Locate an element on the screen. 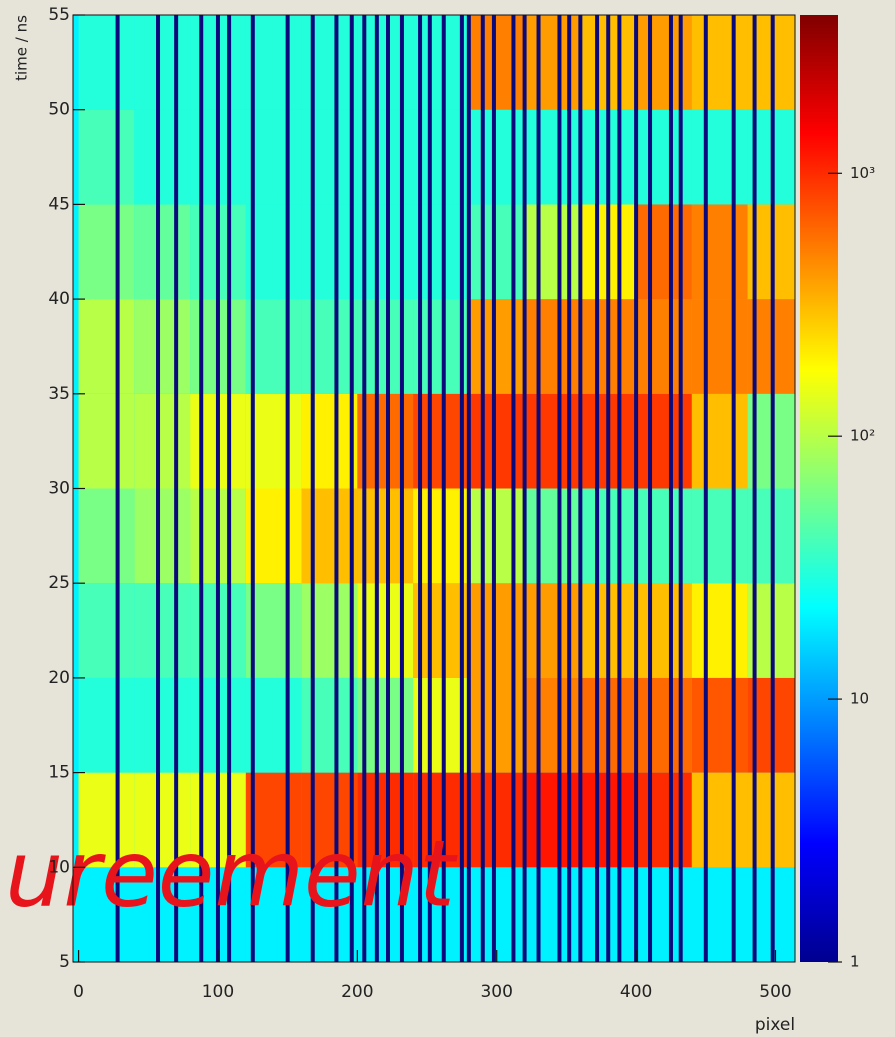 The height and width of the screenshot is (1037, 895). y-tick-label: 40 is located at coordinates (59, 299).